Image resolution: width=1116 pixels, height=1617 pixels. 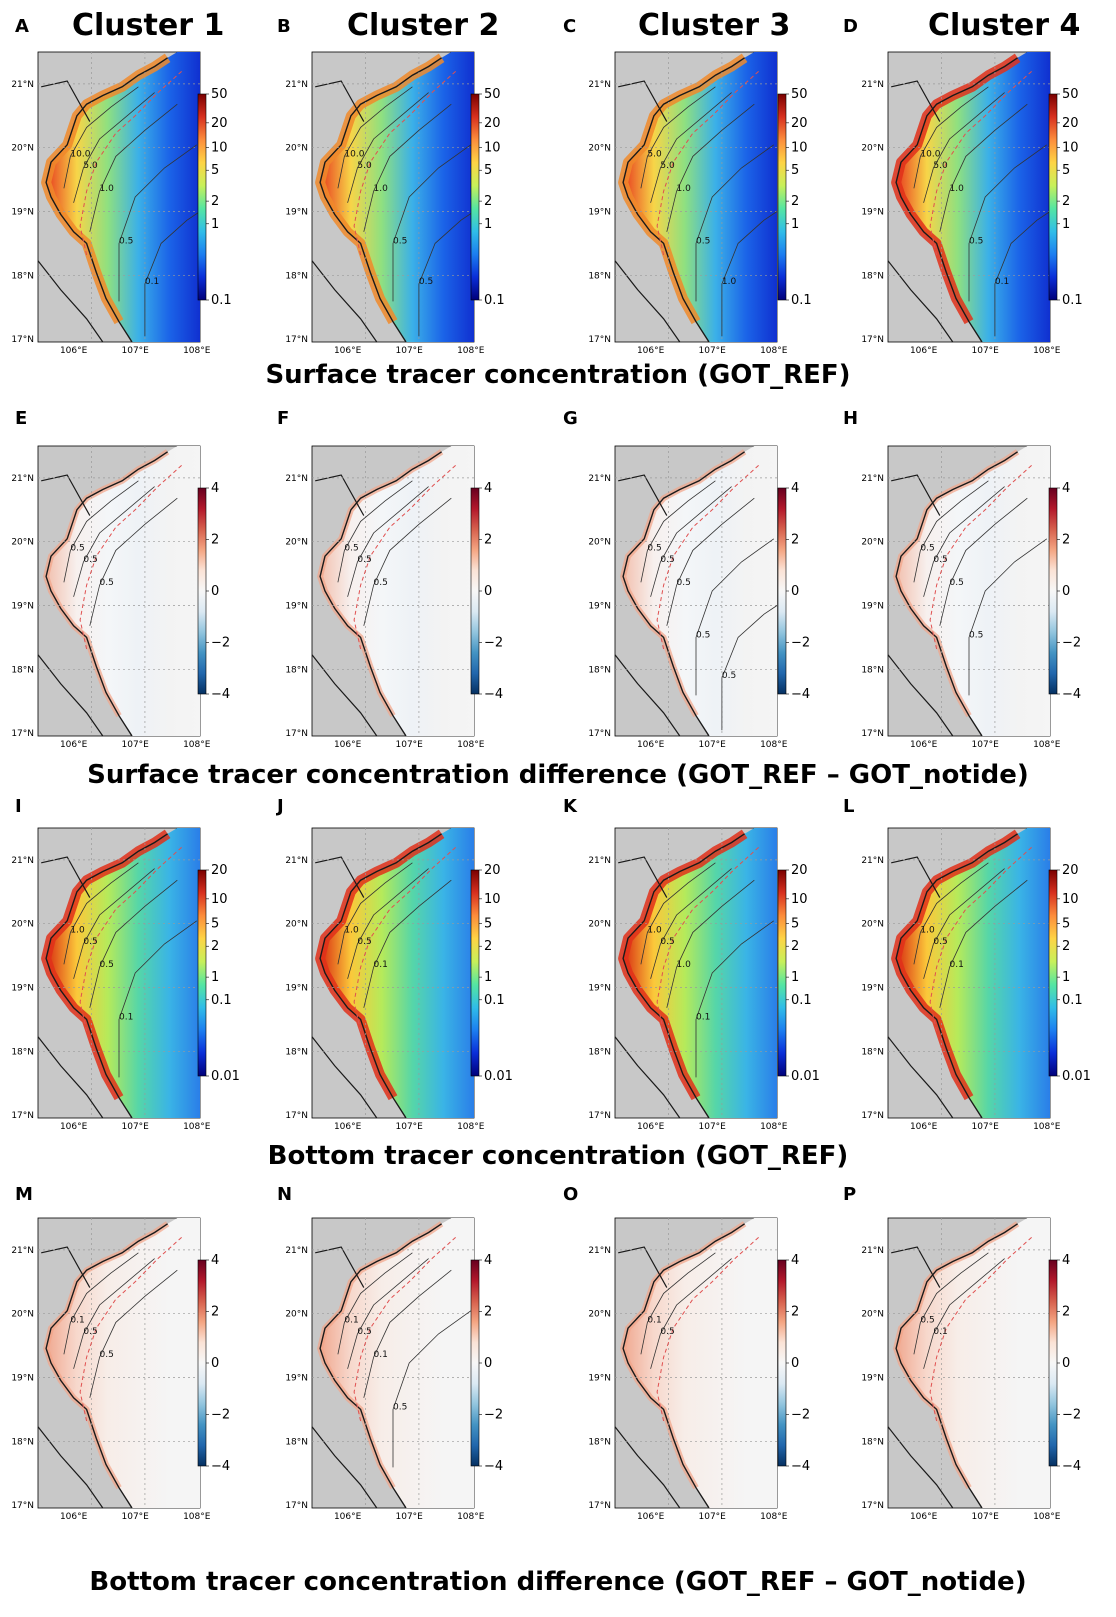 What do you see at coordinates (283, 418) in the screenshot?
I see `panel-letter: F` at bounding box center [283, 418].